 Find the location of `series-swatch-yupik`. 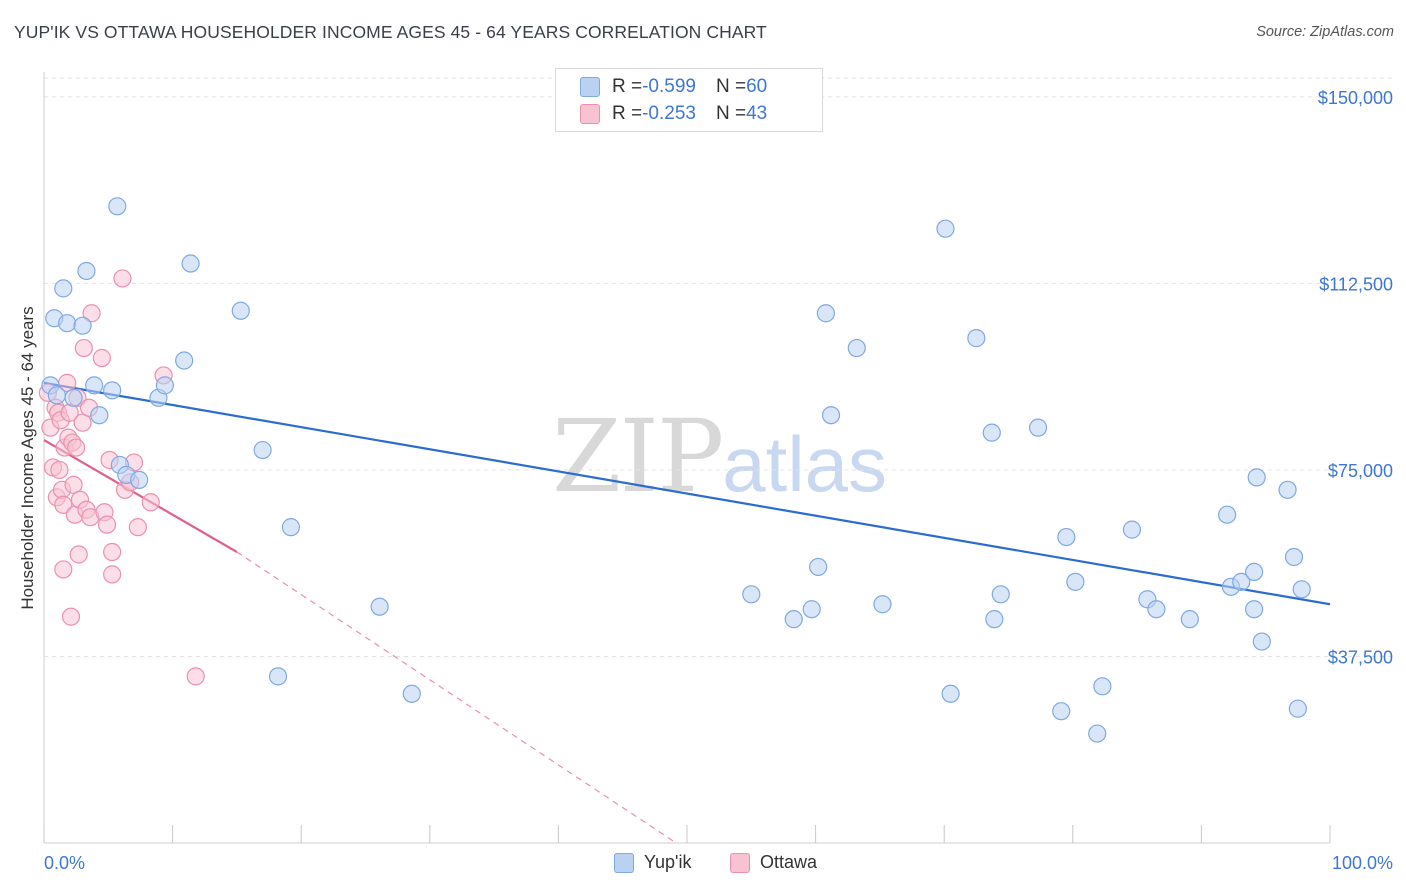

series-swatch-yupik is located at coordinates (624, 862).